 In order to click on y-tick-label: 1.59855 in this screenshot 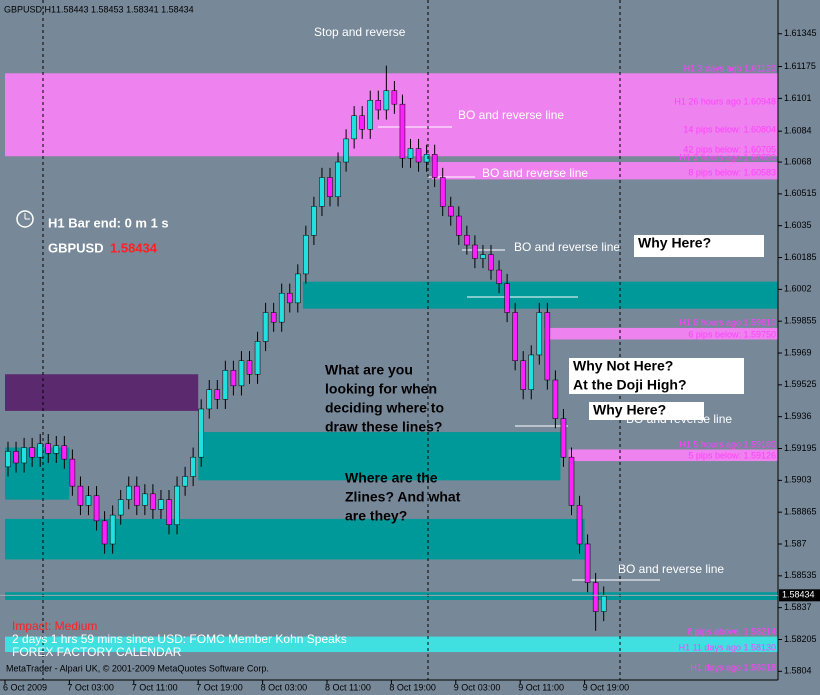, I will do `click(800, 321)`.